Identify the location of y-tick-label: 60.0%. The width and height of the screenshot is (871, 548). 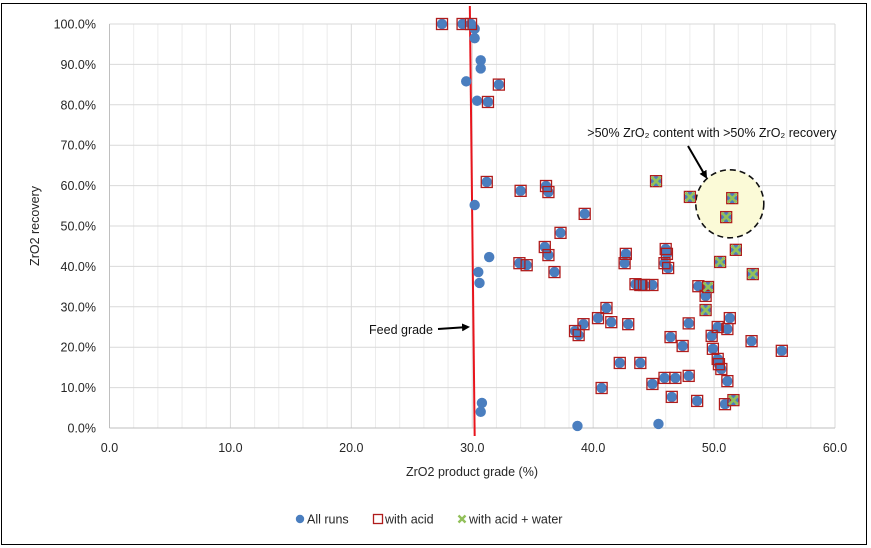
(78, 186).